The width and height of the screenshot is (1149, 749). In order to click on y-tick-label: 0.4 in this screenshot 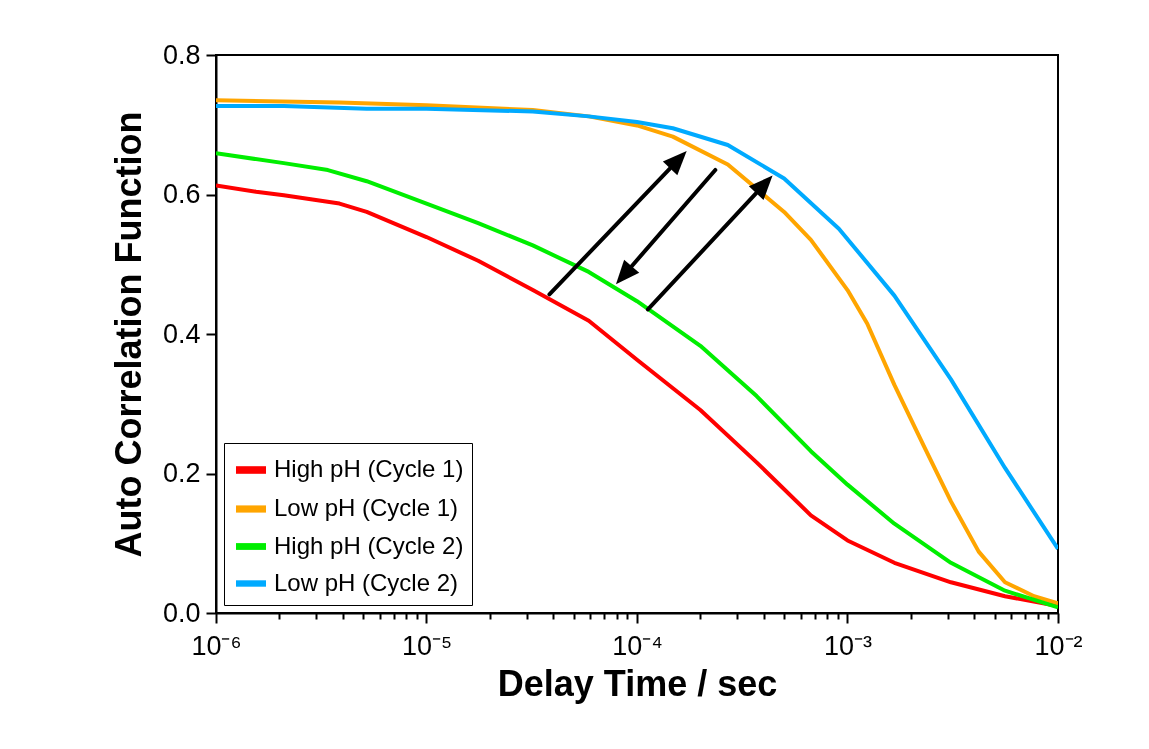, I will do `click(181, 333)`.